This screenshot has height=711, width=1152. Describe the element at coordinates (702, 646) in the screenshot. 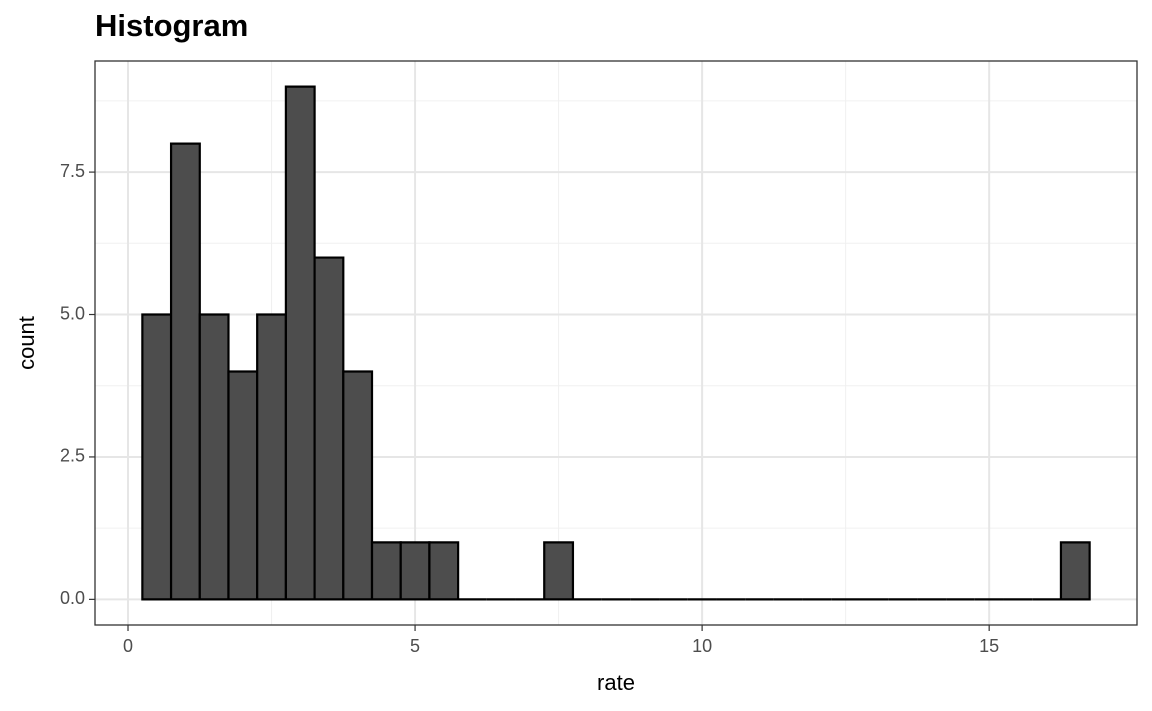

I see `x-tick-label: 10` at that location.